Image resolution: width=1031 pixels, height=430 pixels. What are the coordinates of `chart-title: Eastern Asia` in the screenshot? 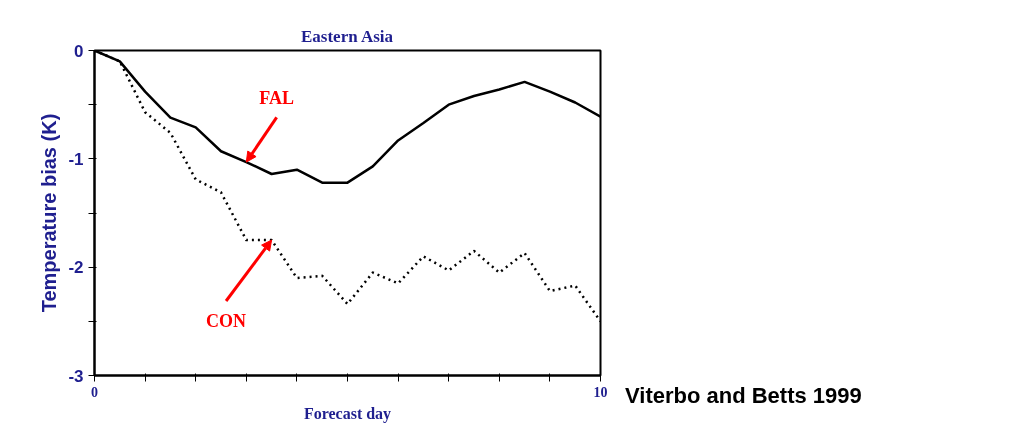 It's located at (347, 36).